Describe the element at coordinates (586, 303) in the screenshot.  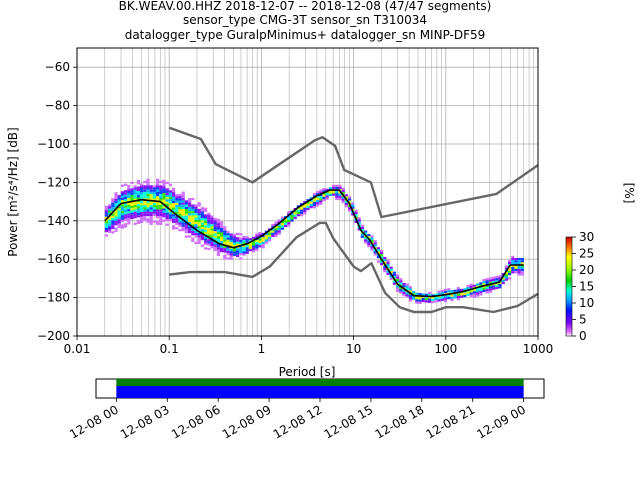
I see `colorbar-tick-label: 10` at that location.